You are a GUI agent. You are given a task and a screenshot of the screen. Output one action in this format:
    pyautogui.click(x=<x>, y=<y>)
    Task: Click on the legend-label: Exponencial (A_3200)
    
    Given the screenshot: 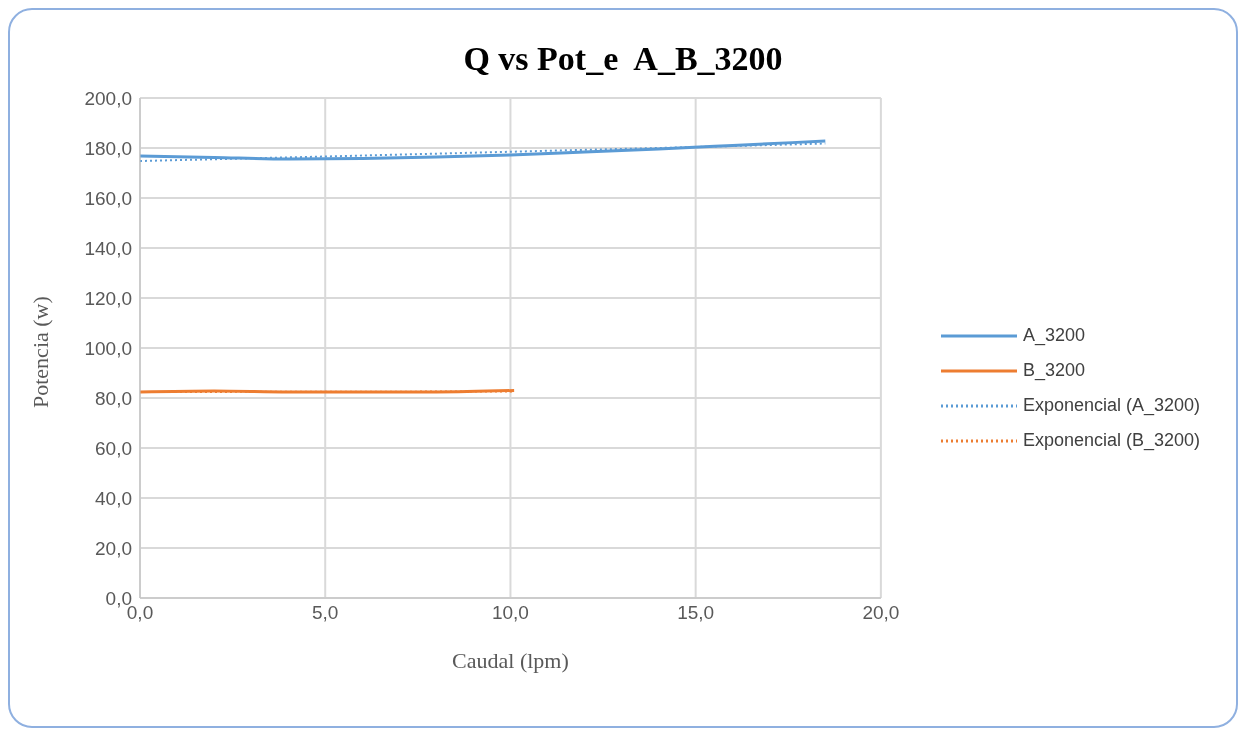 What is the action you would take?
    pyautogui.click(x=1111, y=405)
    